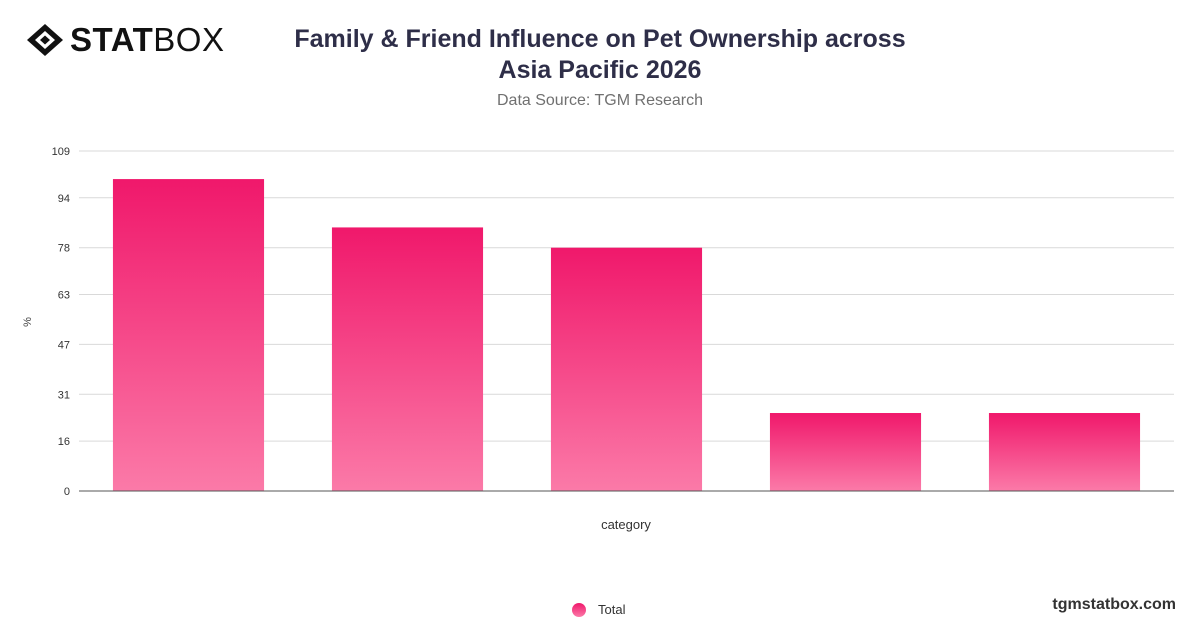 This screenshot has width=1200, height=628. I want to click on logo-text-bold: STAT, so click(112, 39).